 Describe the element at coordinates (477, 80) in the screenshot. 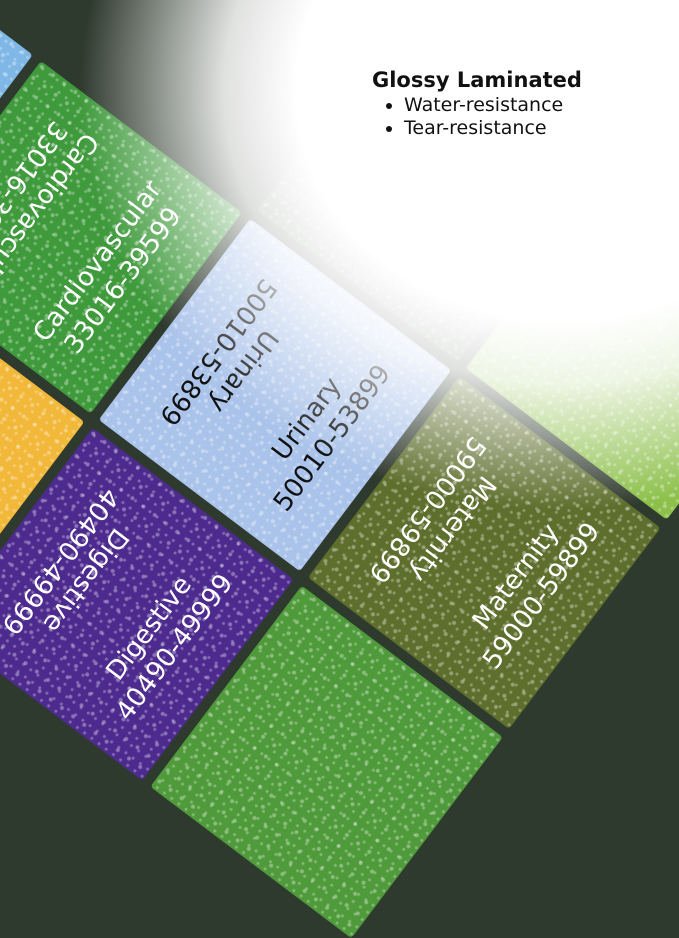

I see `caption-title: Glossy Laminated` at that location.